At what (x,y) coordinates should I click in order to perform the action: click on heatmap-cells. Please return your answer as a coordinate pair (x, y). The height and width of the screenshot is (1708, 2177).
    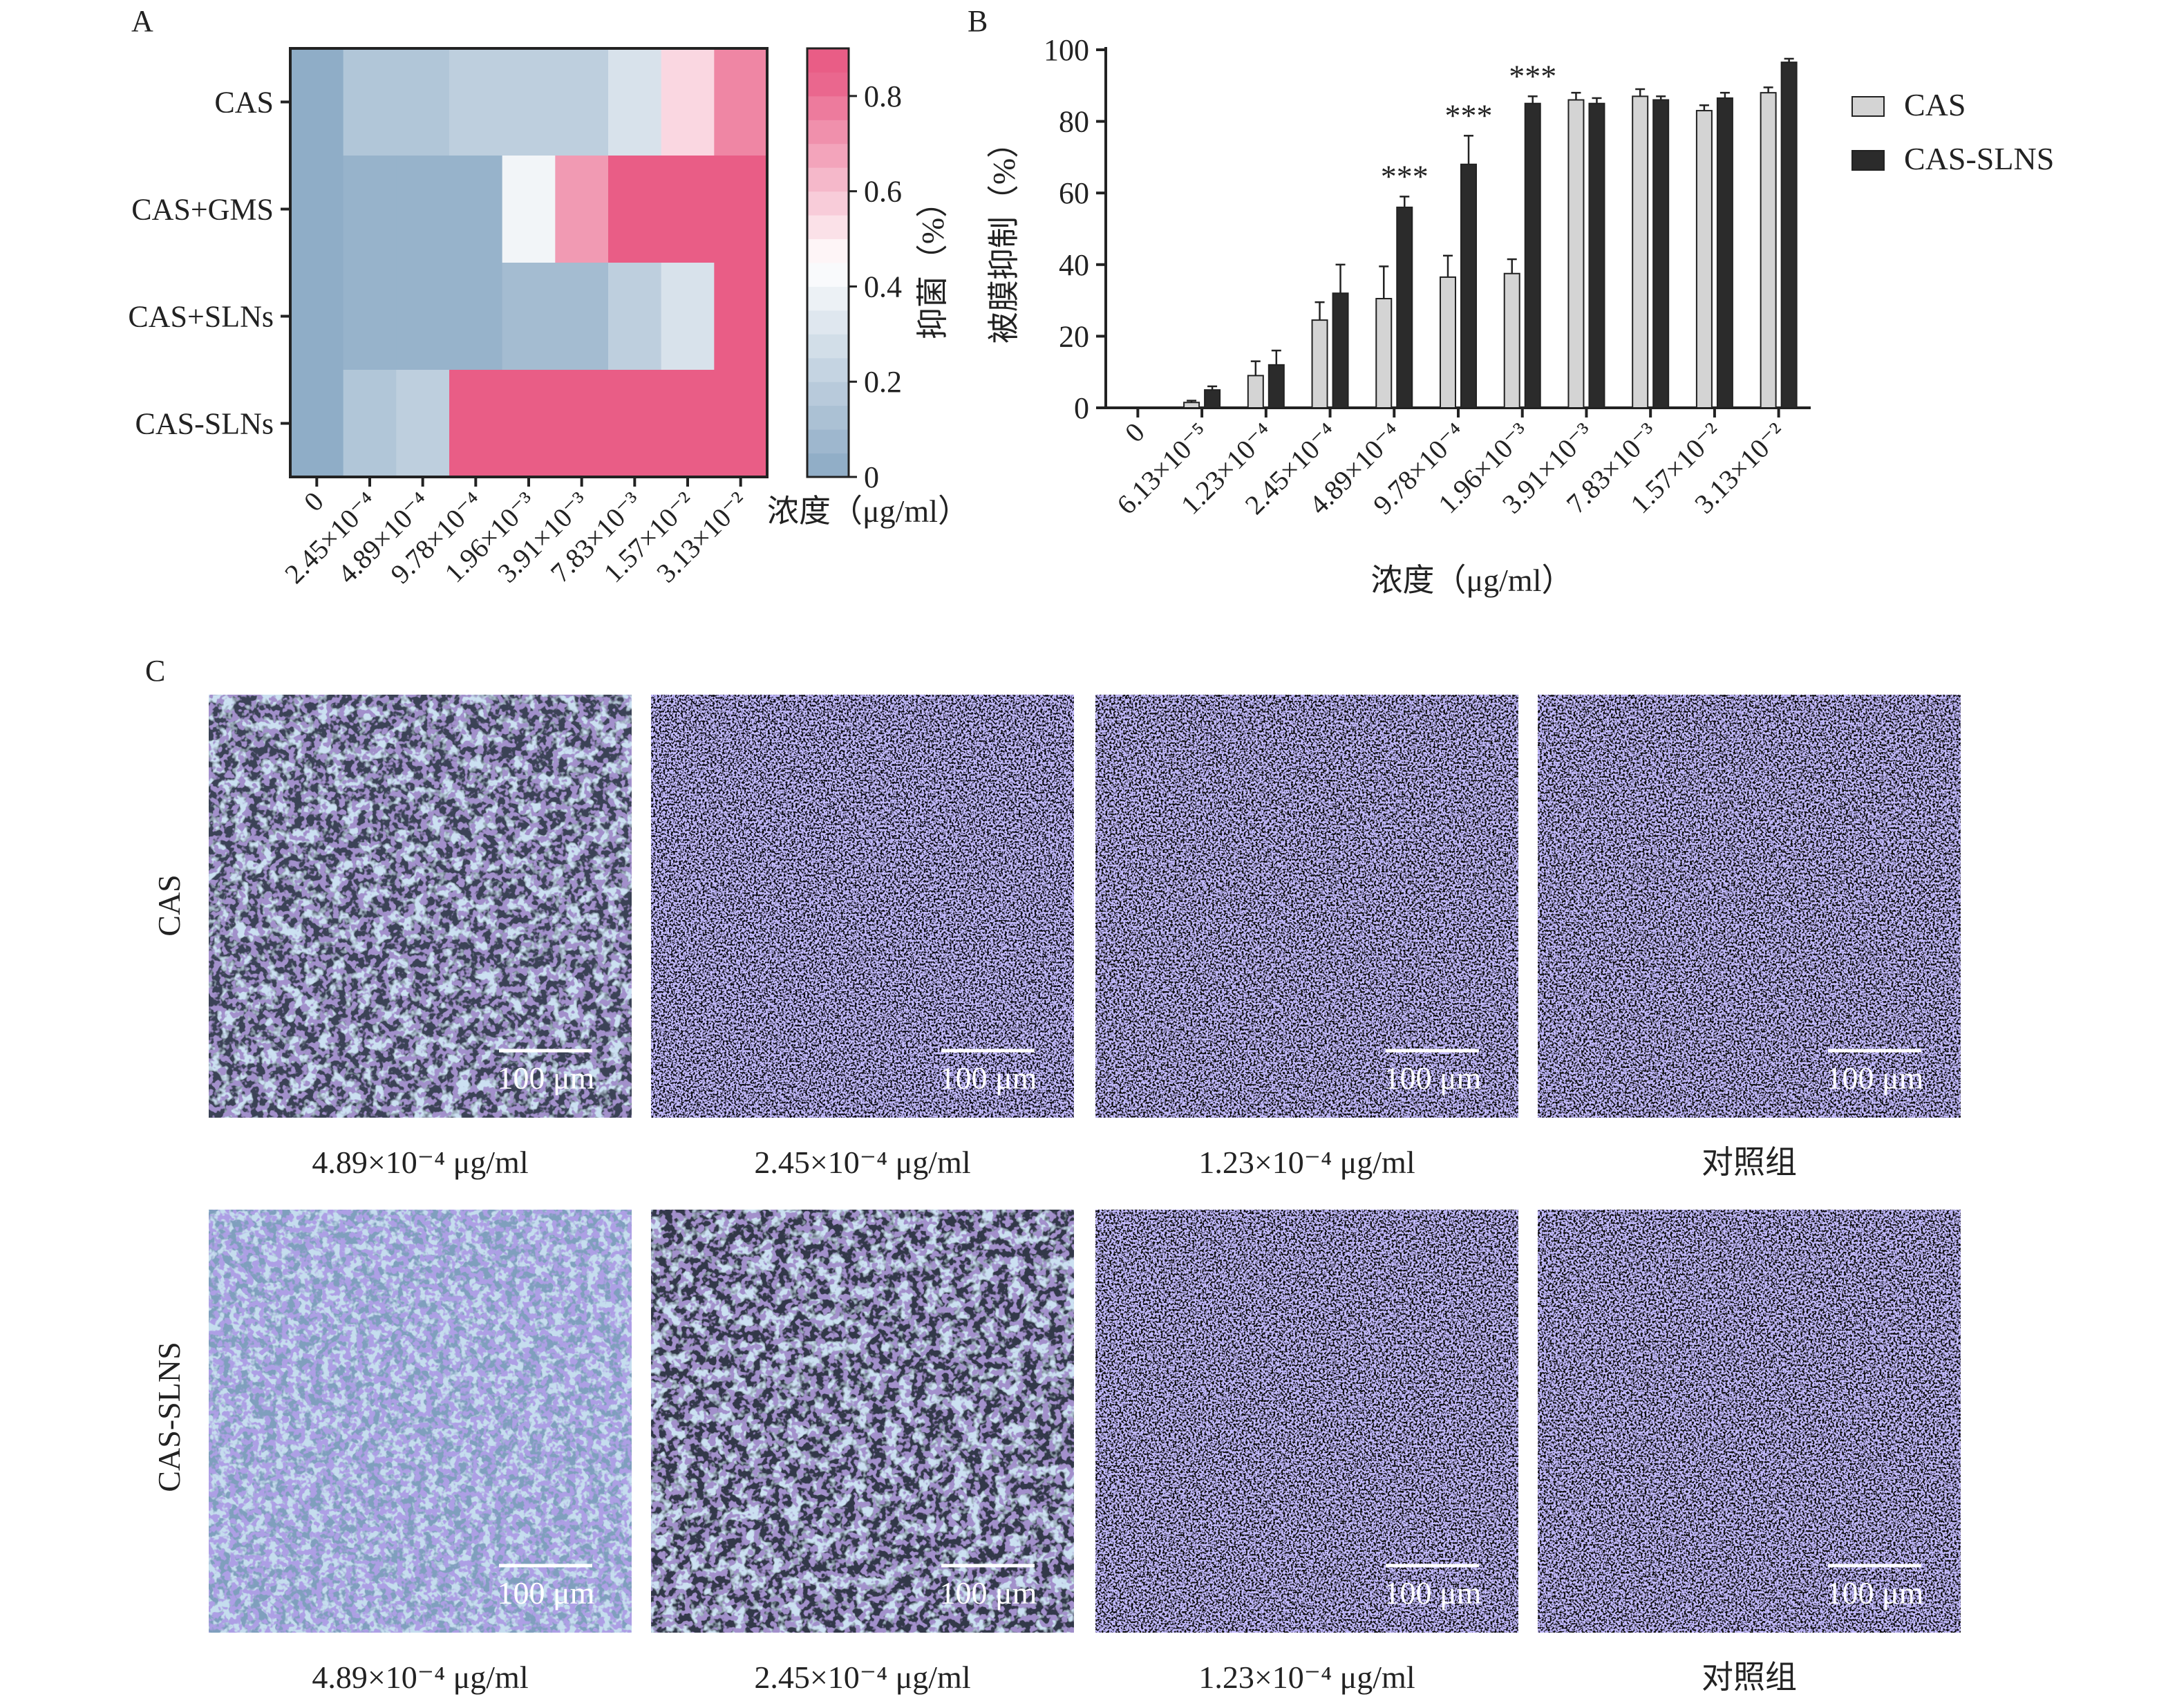
    Looking at the image, I should click on (529, 263).